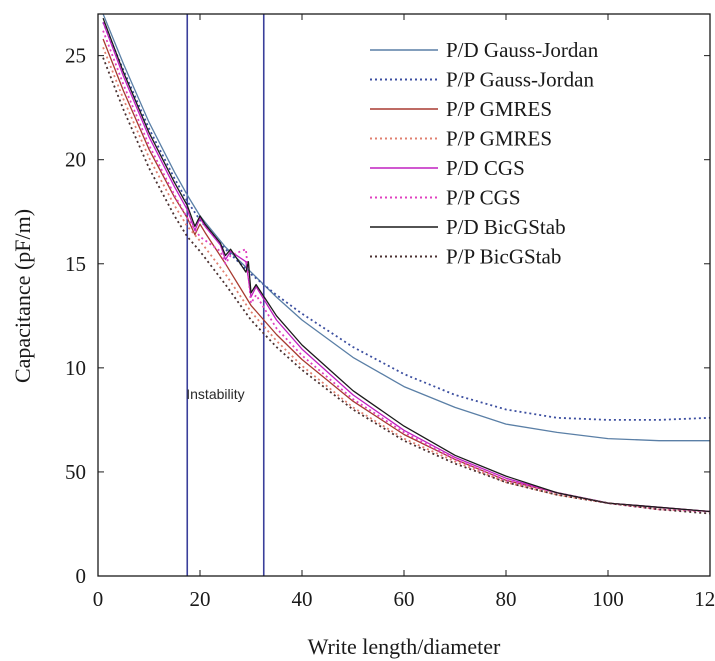  Describe the element at coordinates (404, 599) in the screenshot. I see `x-tick-label: 60` at that location.